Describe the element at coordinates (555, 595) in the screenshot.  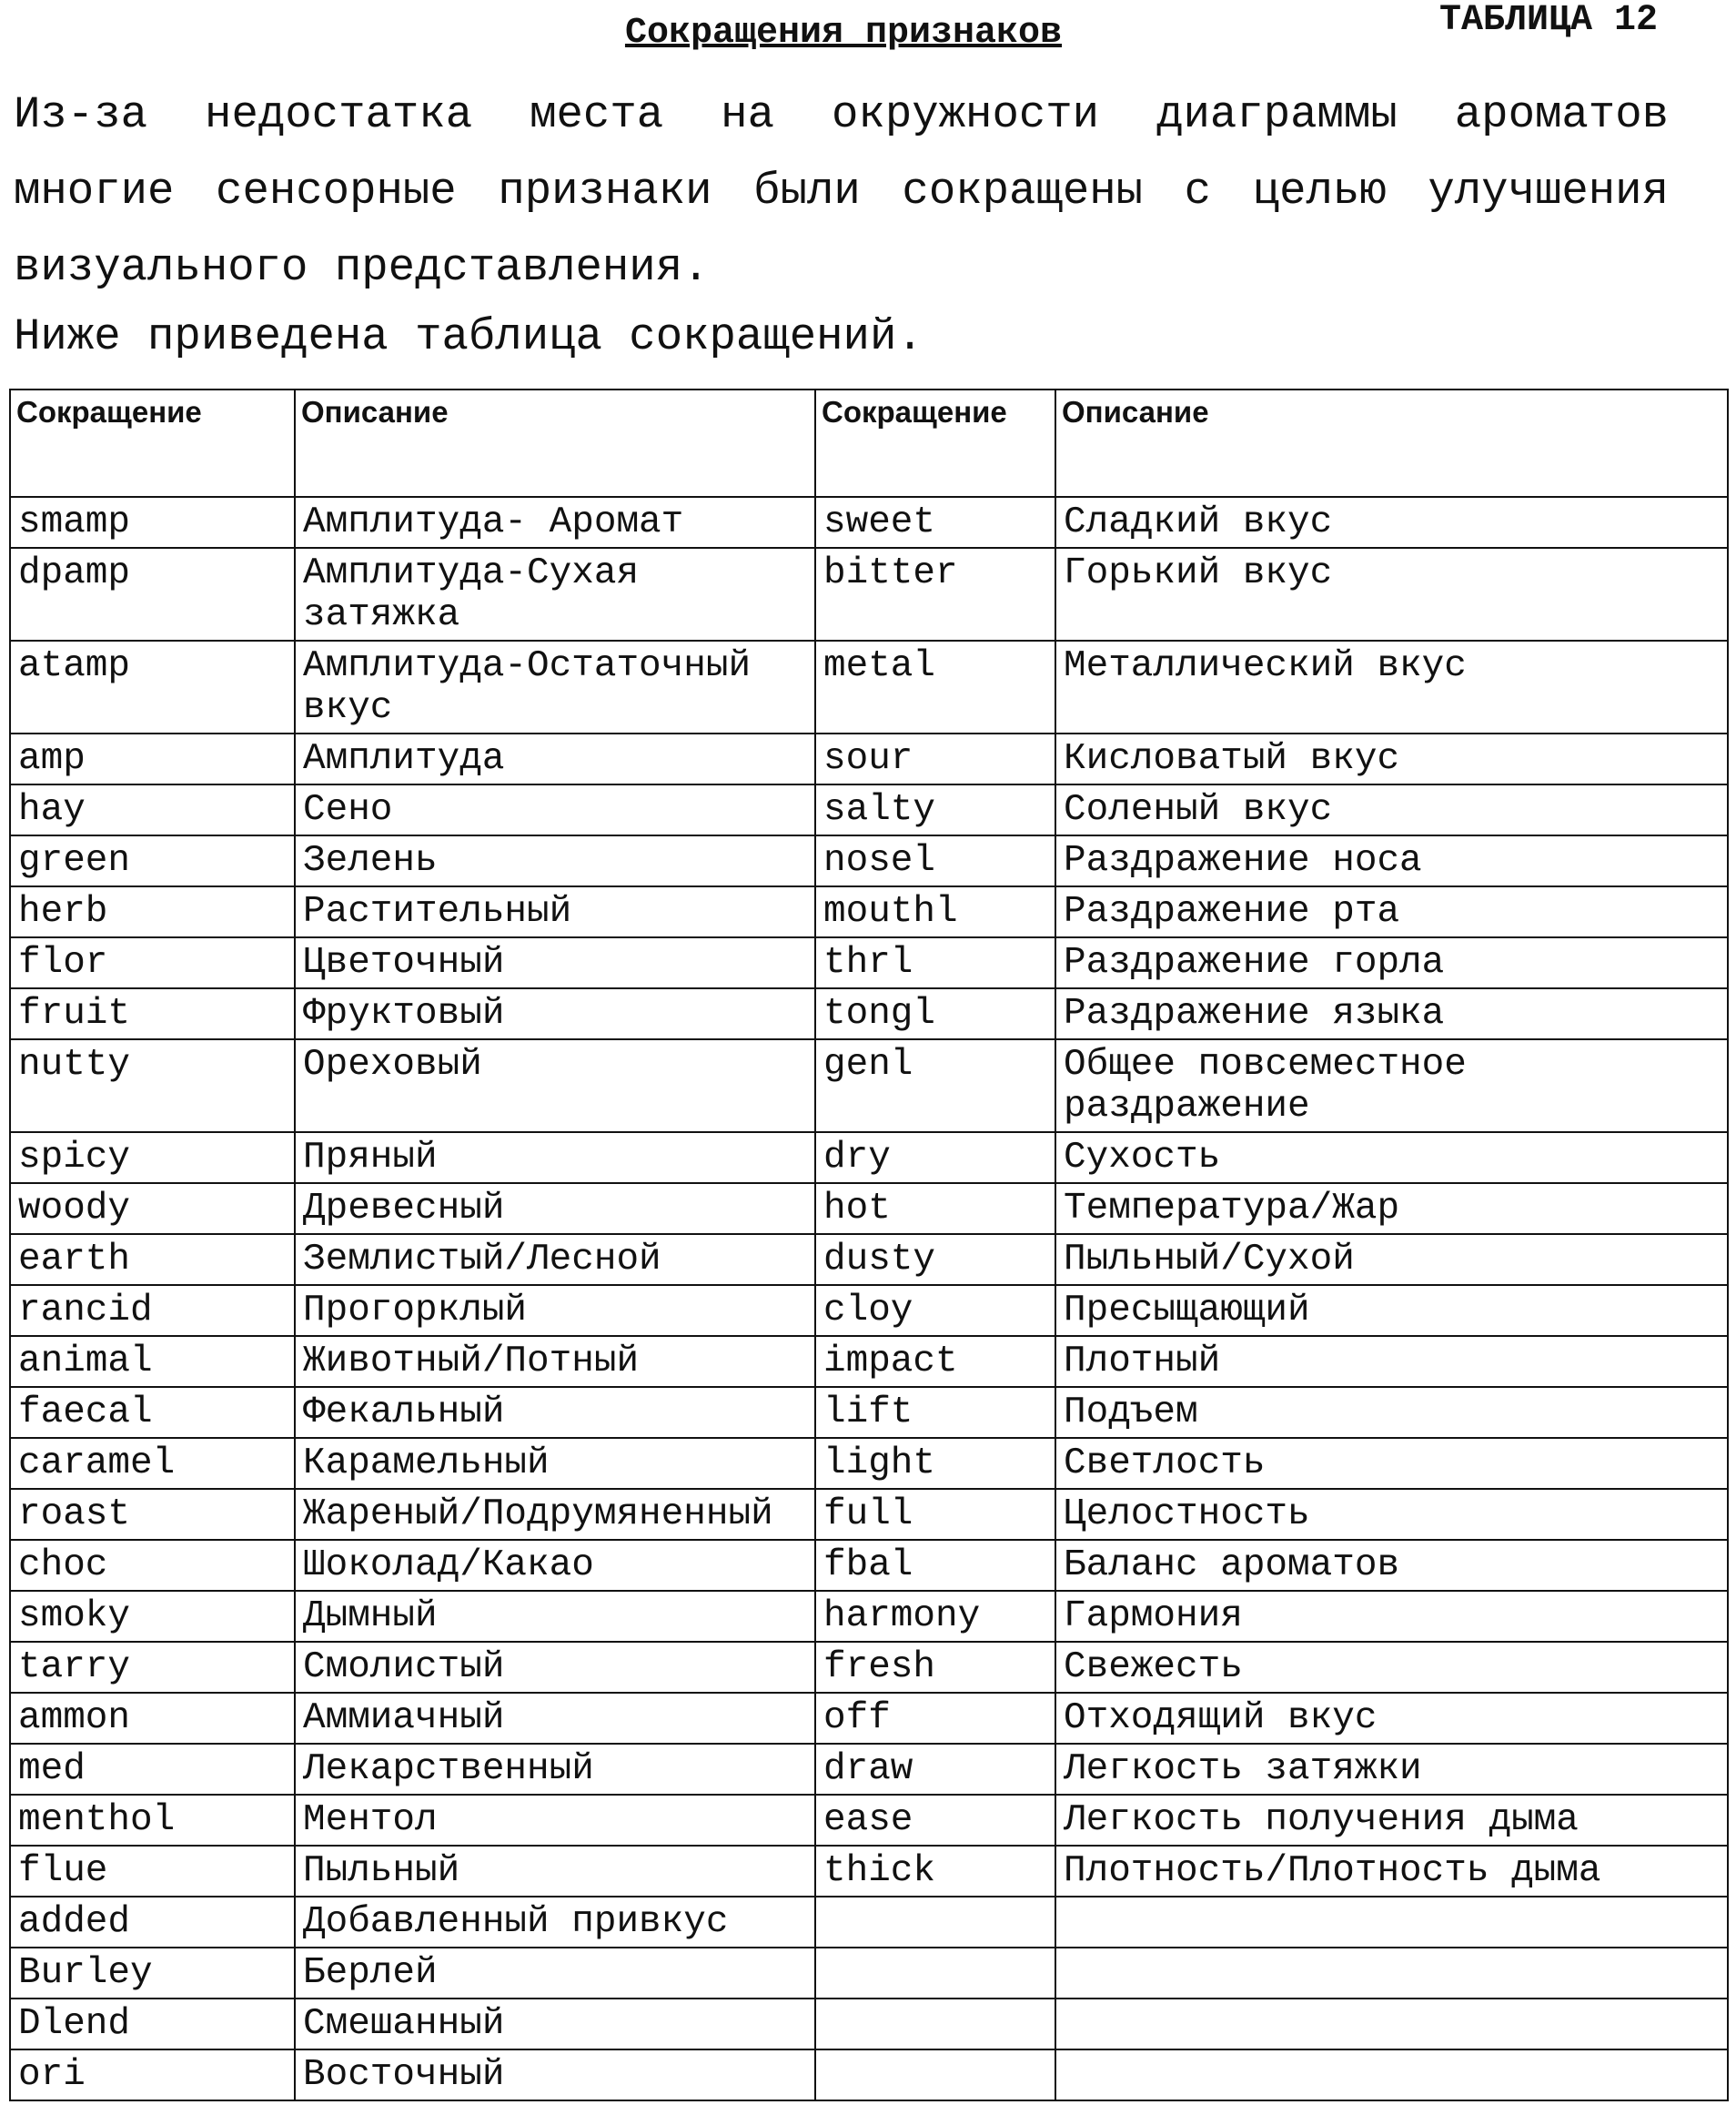
I see `table-cell: Амплитуда-Сухая затяжка` at that location.